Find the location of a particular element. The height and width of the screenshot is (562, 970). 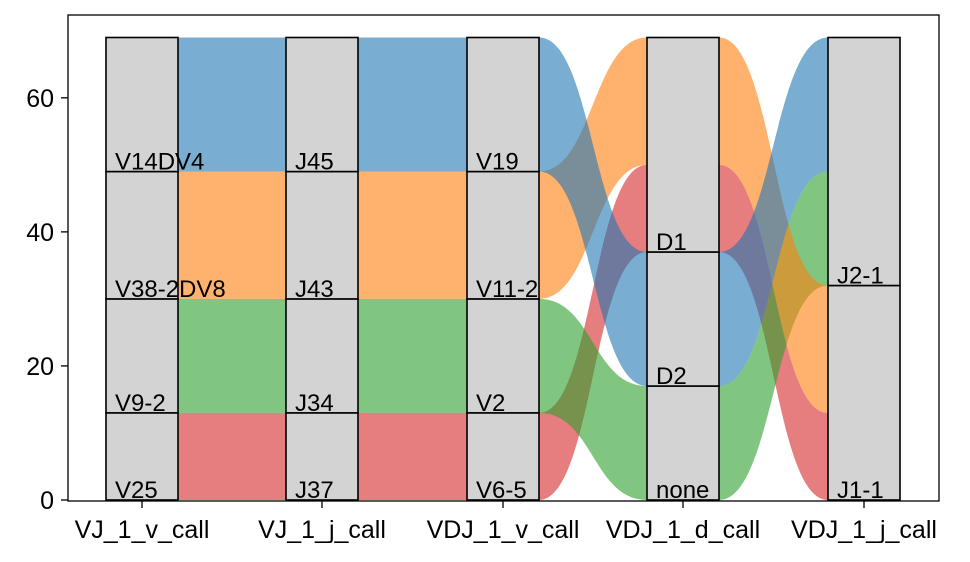

segment-label-none: none is located at coordinates (682, 490).